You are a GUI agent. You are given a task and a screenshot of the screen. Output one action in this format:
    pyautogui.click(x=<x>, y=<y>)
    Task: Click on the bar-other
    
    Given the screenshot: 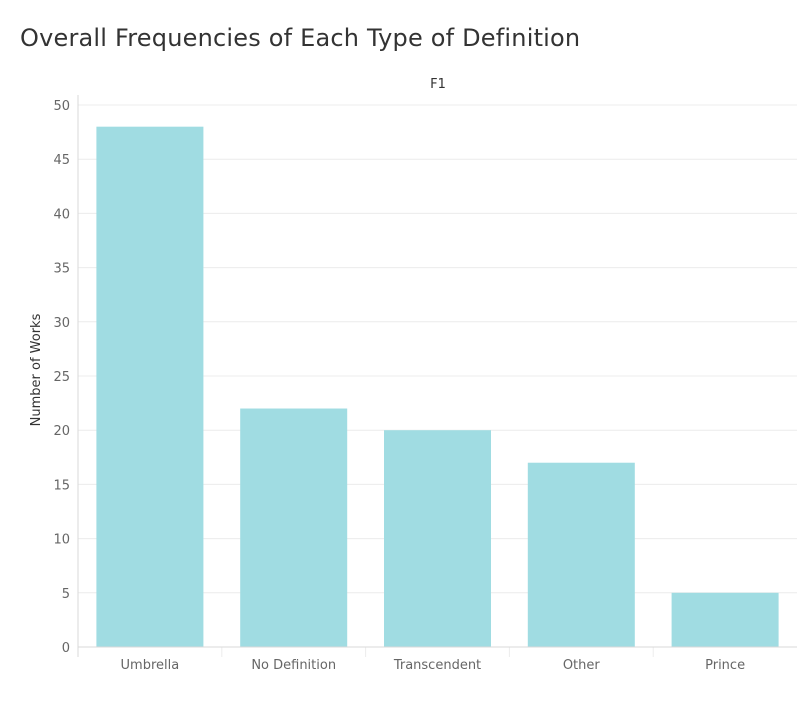 What is the action you would take?
    pyautogui.click(x=581, y=554)
    